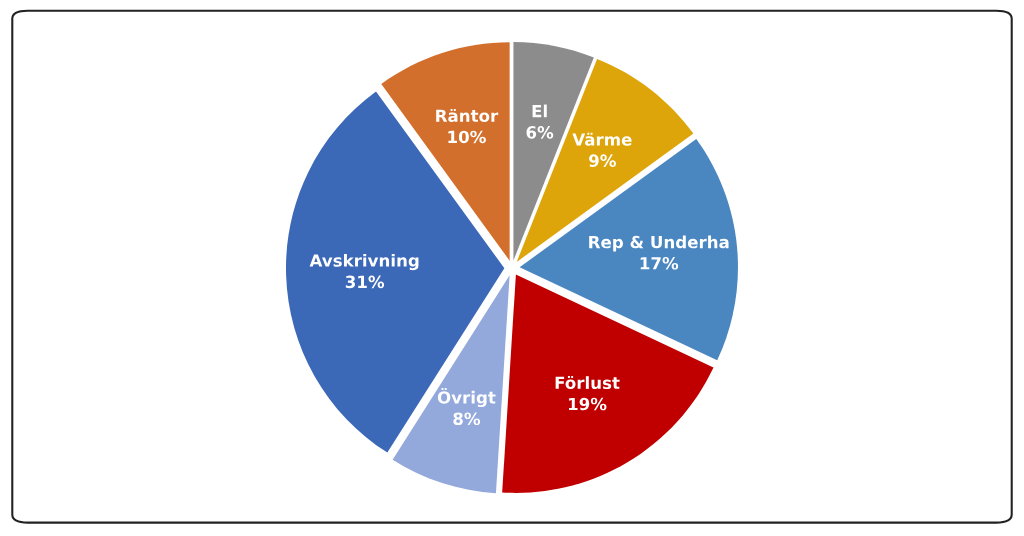 The image size is (1024, 536). What do you see at coordinates (365, 282) in the screenshot?
I see `data-label: 31%` at bounding box center [365, 282].